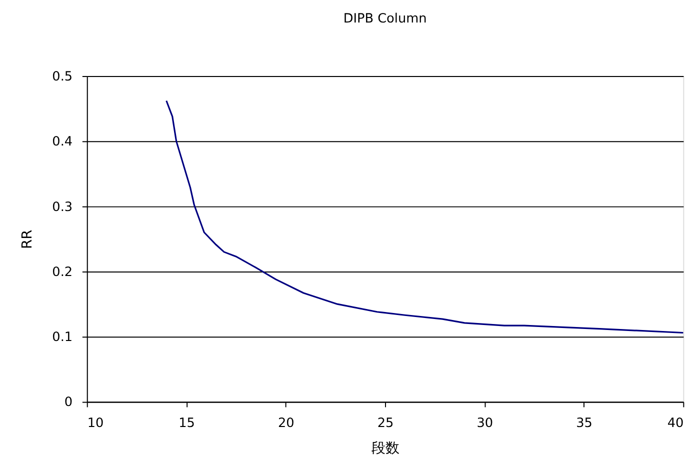  I want to click on chart-title: DIPB Column, so click(385, 19).